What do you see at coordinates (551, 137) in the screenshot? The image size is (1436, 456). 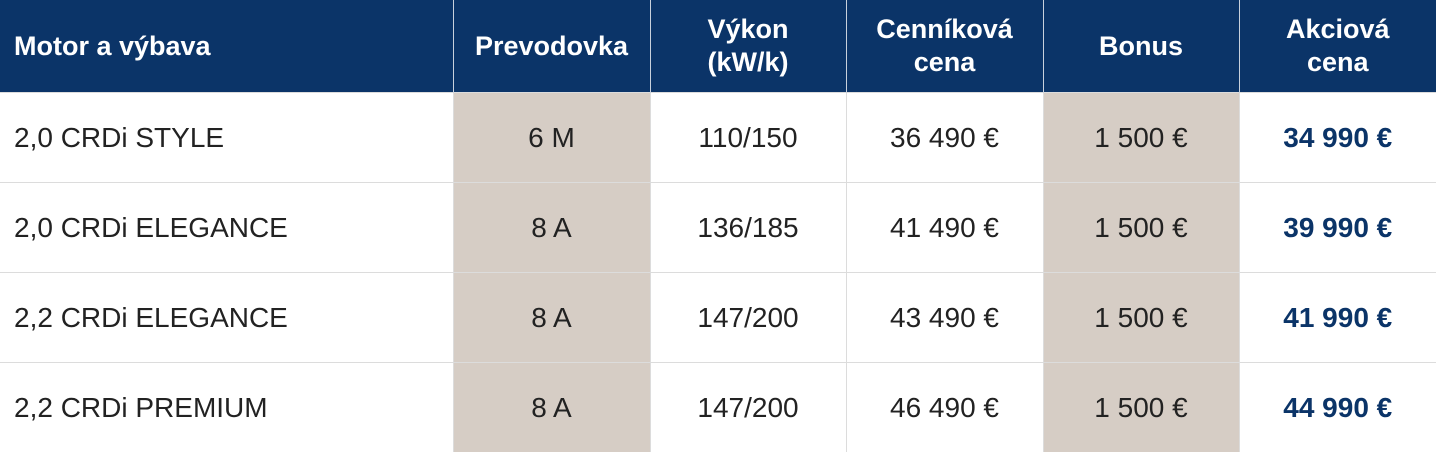 I see `table-cell: 6 M` at bounding box center [551, 137].